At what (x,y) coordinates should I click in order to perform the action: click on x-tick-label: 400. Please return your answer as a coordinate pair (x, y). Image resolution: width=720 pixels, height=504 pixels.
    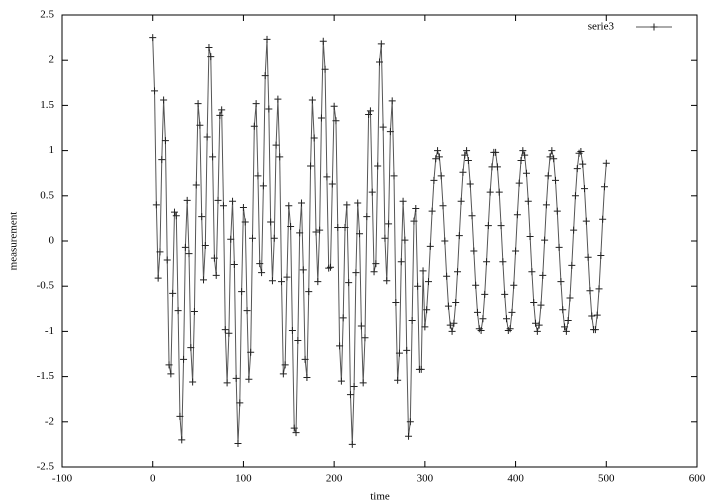
    Looking at the image, I should click on (515, 479).